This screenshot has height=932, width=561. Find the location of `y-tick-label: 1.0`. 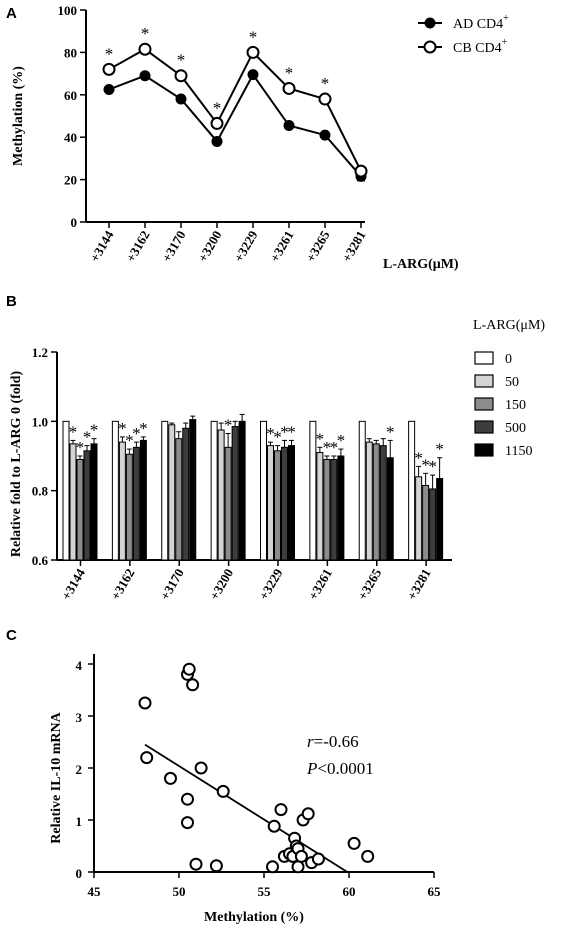

y-tick-label: 1.0 is located at coordinates (40, 421).